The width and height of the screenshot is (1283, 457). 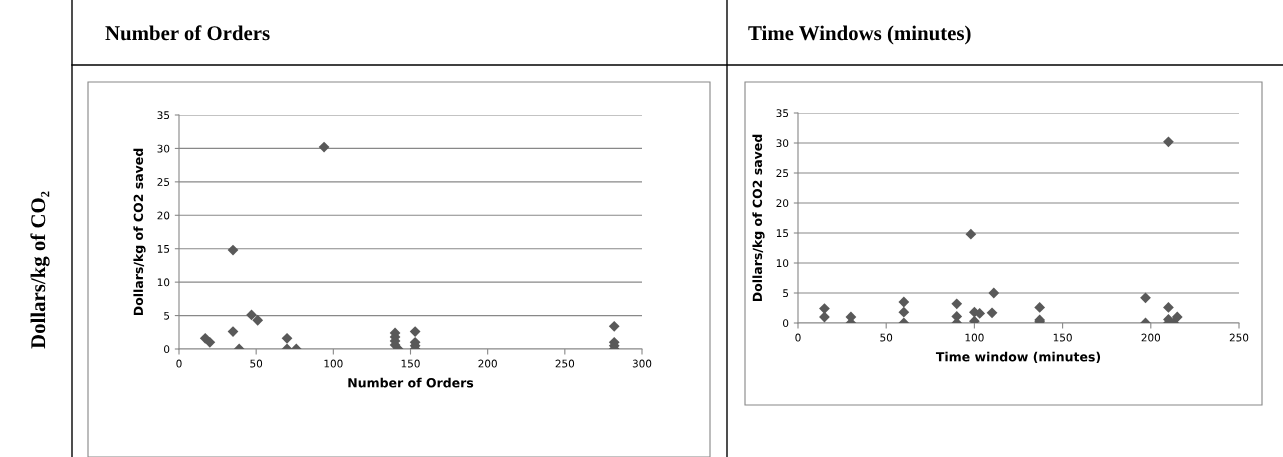 What do you see at coordinates (642, 363) in the screenshot?
I see `x-tick-label: 300` at bounding box center [642, 363].